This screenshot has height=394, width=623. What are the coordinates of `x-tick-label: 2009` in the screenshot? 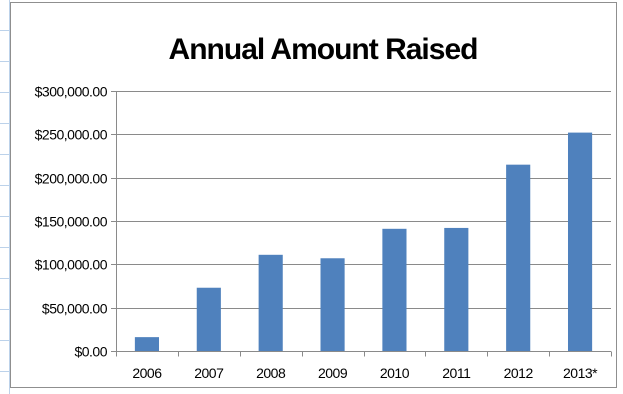 It's located at (333, 373).